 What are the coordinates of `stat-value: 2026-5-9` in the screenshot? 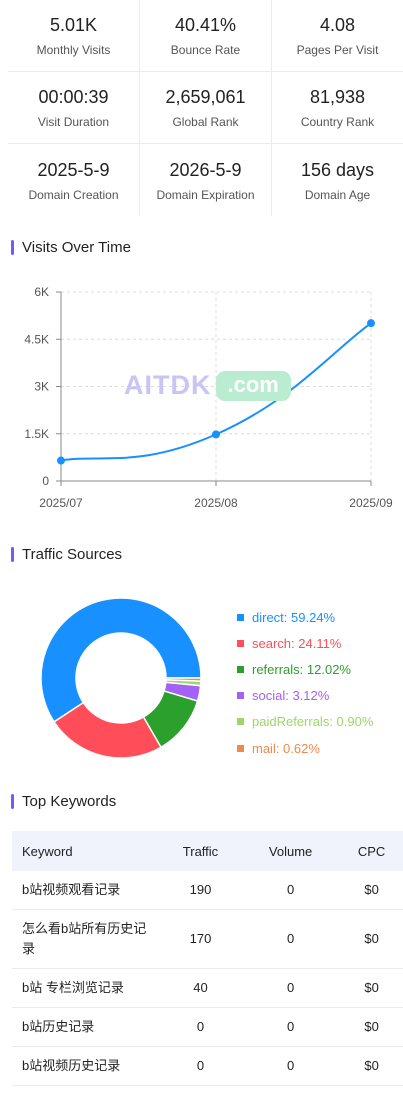 It's located at (205, 169).